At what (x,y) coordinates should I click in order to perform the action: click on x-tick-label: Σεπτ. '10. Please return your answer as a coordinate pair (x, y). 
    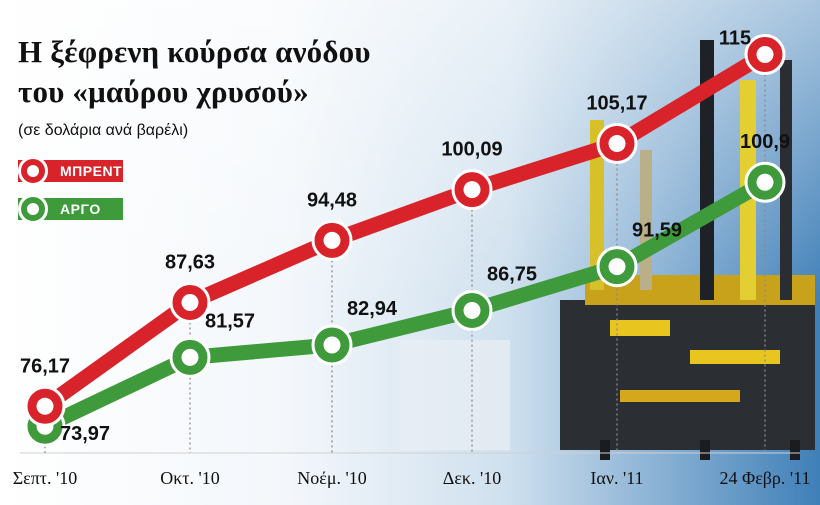
    Looking at the image, I should click on (45, 478).